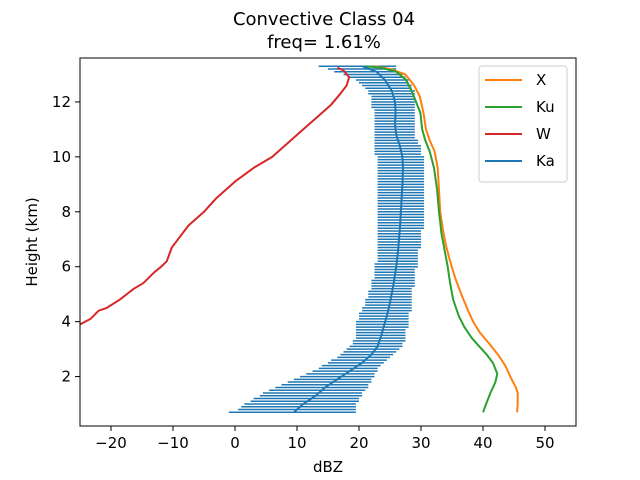 This screenshot has height=480, width=640. What do you see at coordinates (420, 443) in the screenshot?
I see `x-tick-label: 30` at bounding box center [420, 443].